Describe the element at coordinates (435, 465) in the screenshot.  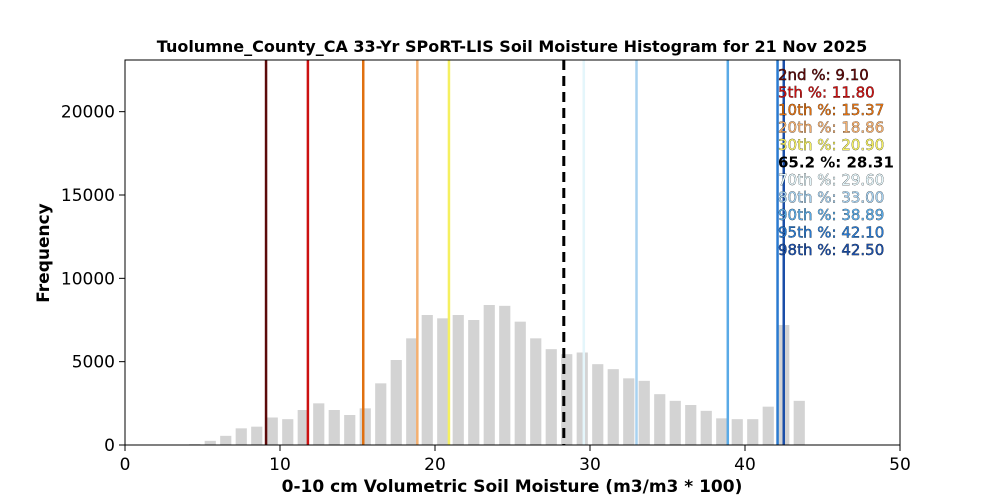
I see `x-tick-label: 20` at that location.